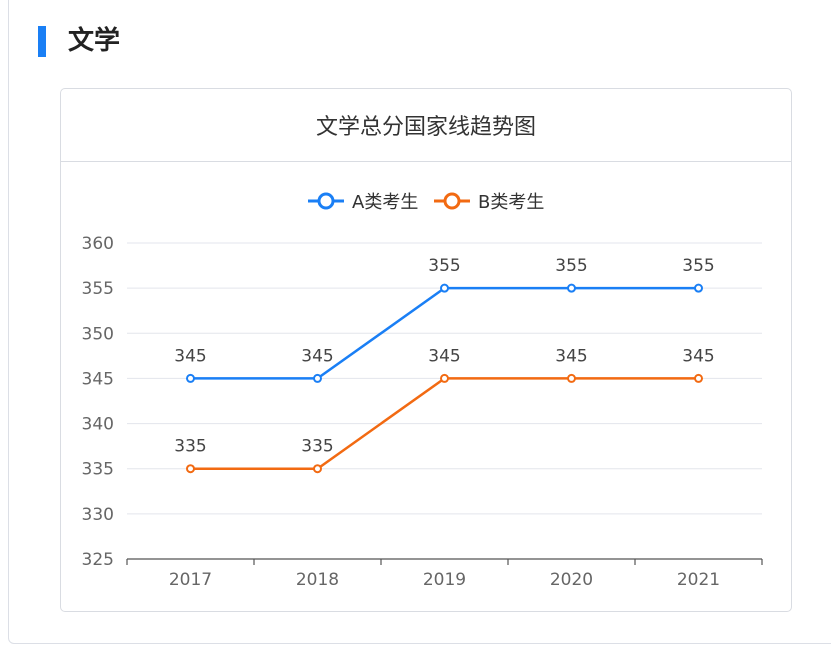 The width and height of the screenshot is (831, 647). I want to click on x-tick-label: 2019, so click(444, 580).